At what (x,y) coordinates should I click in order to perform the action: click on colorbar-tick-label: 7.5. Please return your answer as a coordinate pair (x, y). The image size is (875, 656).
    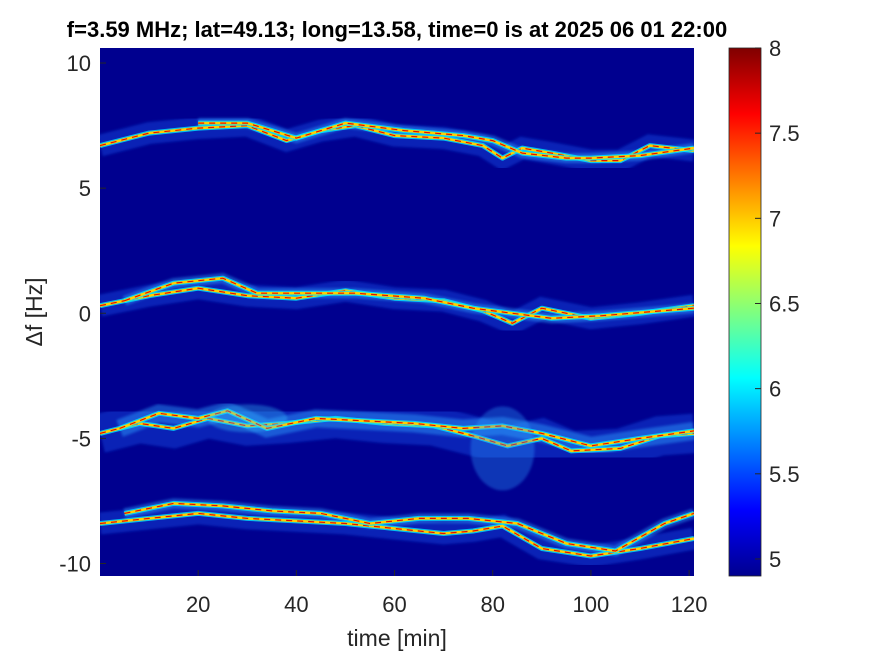
    Looking at the image, I should click on (784, 133).